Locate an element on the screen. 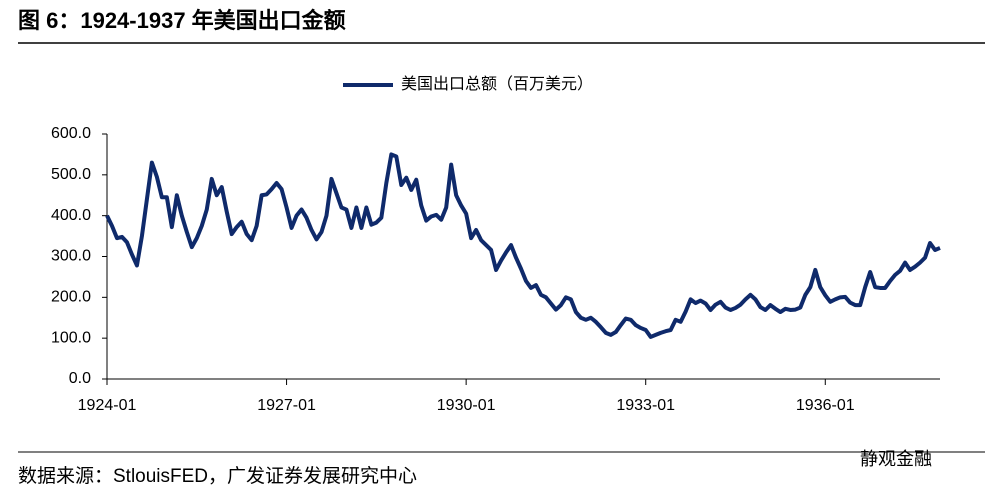 This screenshot has height=501, width=985. x-tick-label: 1933-01 is located at coordinates (645, 405).